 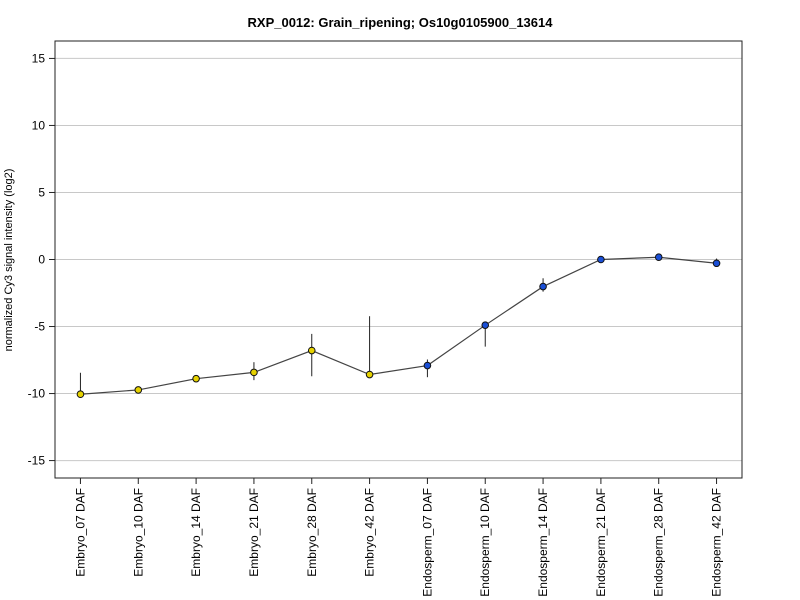 I want to click on x-tick-label: Embryo_07 DAF, so click(x=80, y=532).